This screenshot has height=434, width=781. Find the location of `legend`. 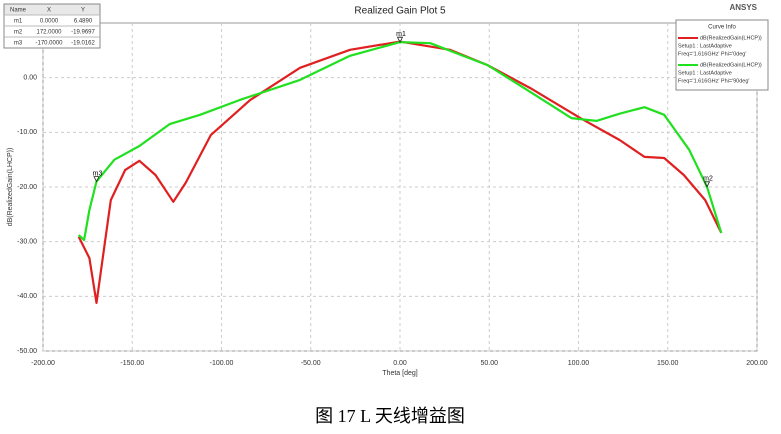

legend is located at coordinates (722, 55).